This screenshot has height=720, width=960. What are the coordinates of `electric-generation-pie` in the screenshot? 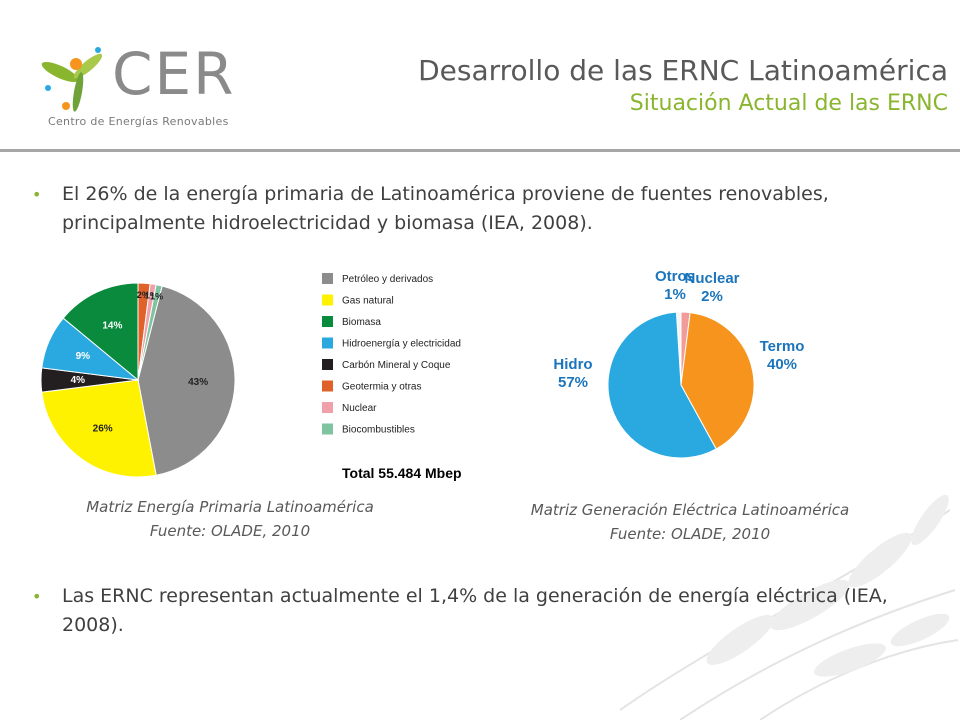 It's located at (681, 385).